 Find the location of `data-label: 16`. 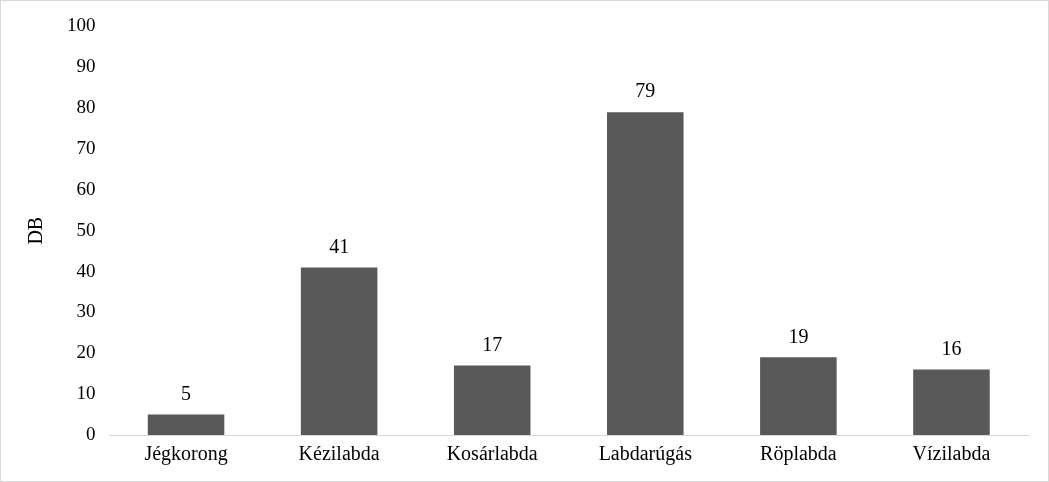

data-label: 16 is located at coordinates (951, 347).